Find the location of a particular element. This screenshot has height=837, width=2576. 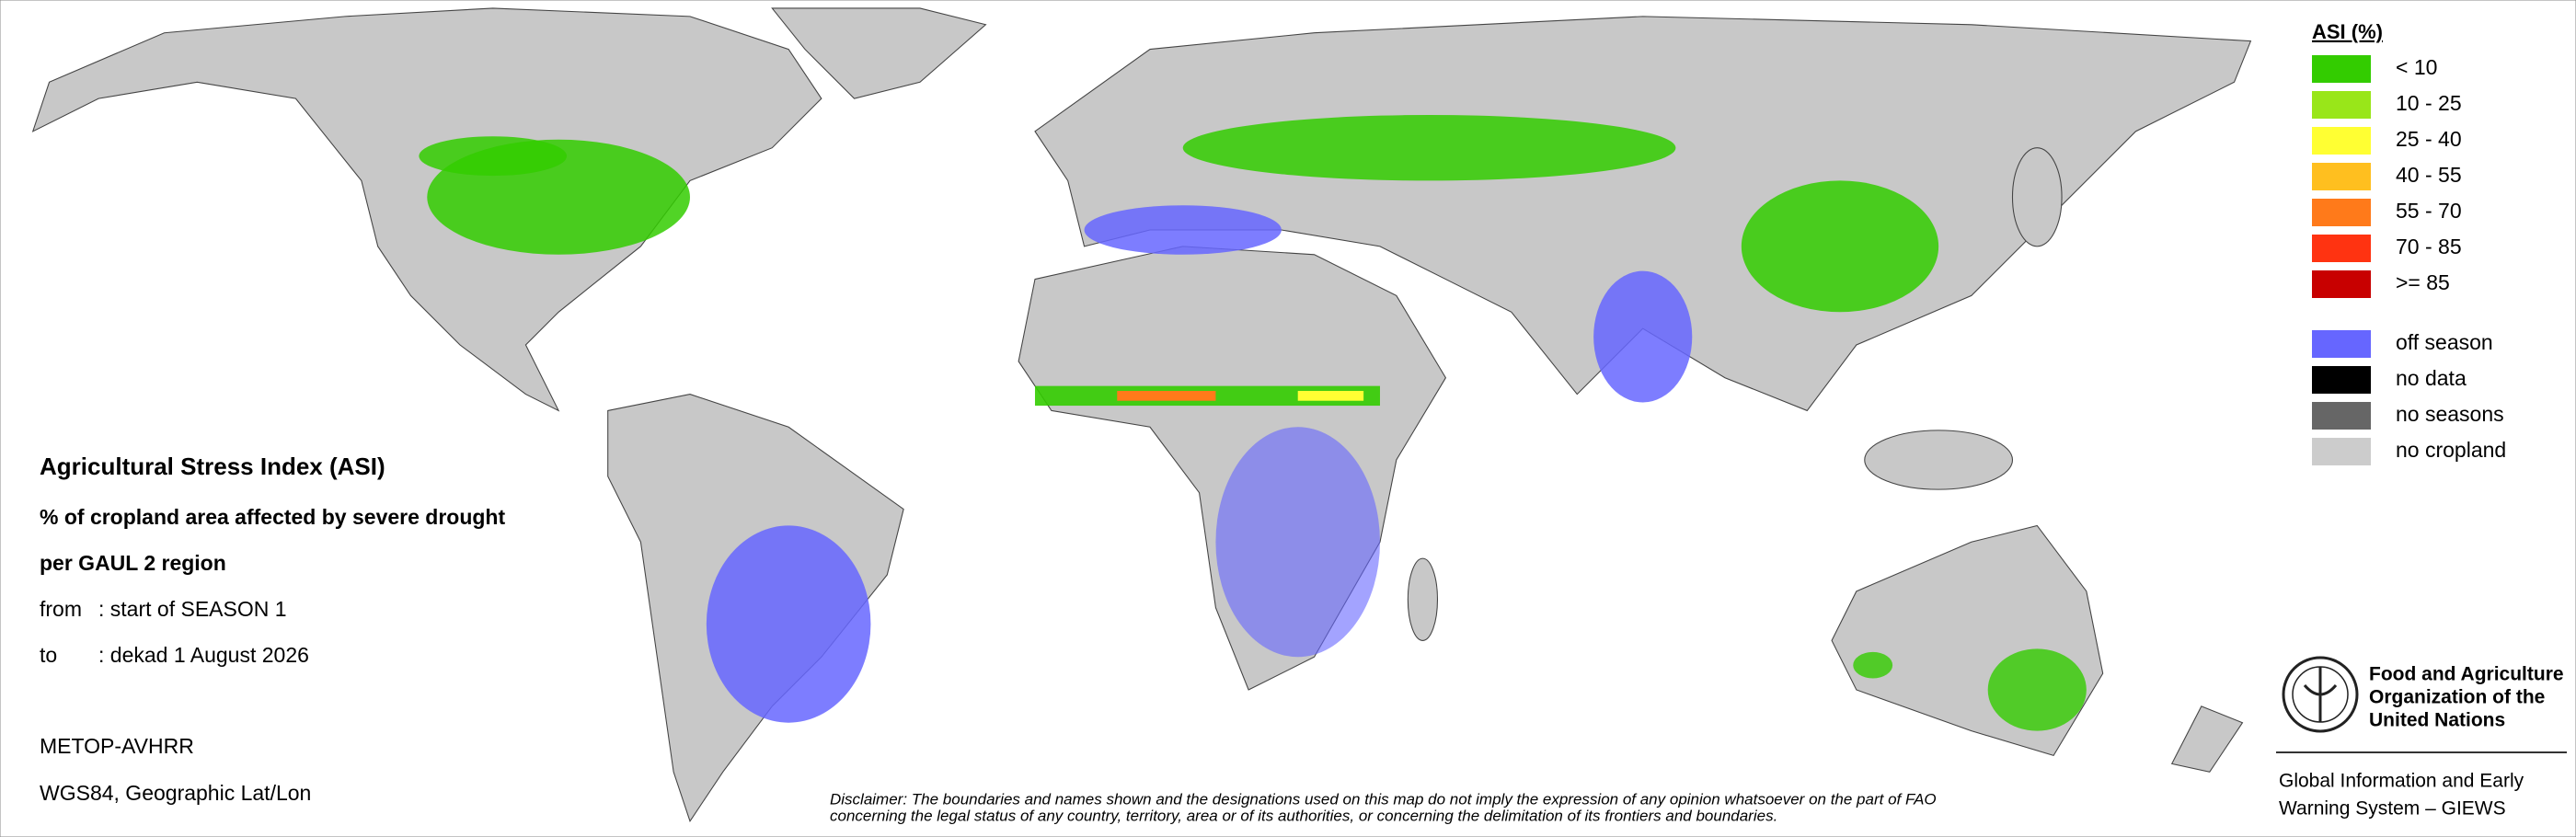

subtitle: per GAUL 2 region is located at coordinates (133, 563).